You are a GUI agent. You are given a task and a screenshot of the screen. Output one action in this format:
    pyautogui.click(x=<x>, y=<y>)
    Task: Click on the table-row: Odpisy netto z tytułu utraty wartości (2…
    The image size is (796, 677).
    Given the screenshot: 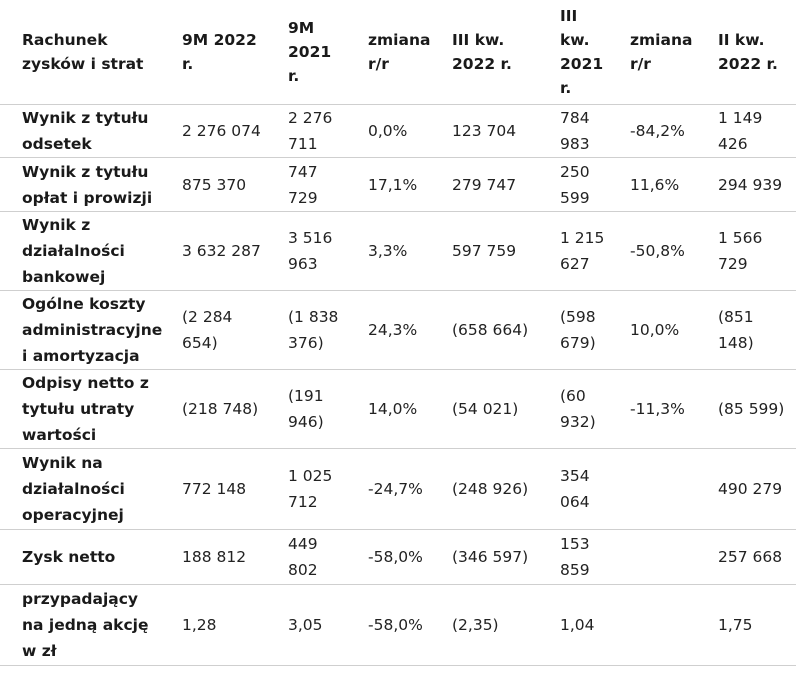 What is the action you would take?
    pyautogui.click(x=398, y=409)
    